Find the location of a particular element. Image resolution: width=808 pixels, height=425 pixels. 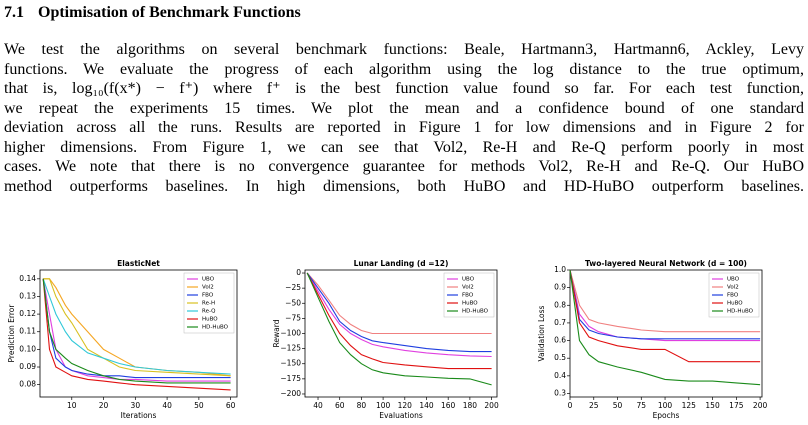

y-tick-label: 0.09 is located at coordinates (27, 366).